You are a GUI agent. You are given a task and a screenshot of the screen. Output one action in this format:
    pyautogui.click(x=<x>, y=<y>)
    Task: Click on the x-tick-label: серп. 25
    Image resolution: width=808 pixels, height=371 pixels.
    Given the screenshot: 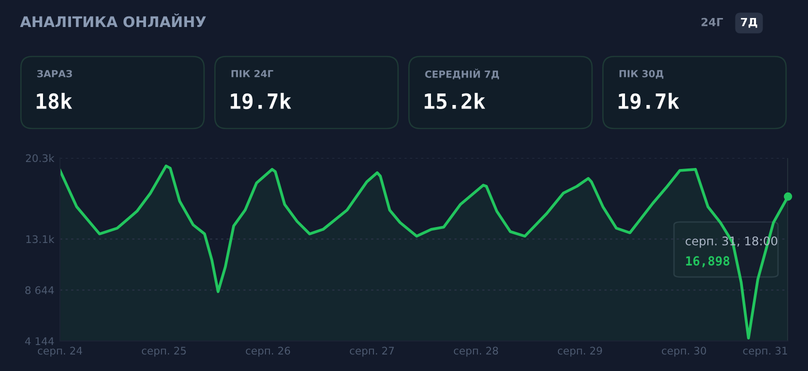 What is the action you would take?
    pyautogui.click(x=164, y=351)
    